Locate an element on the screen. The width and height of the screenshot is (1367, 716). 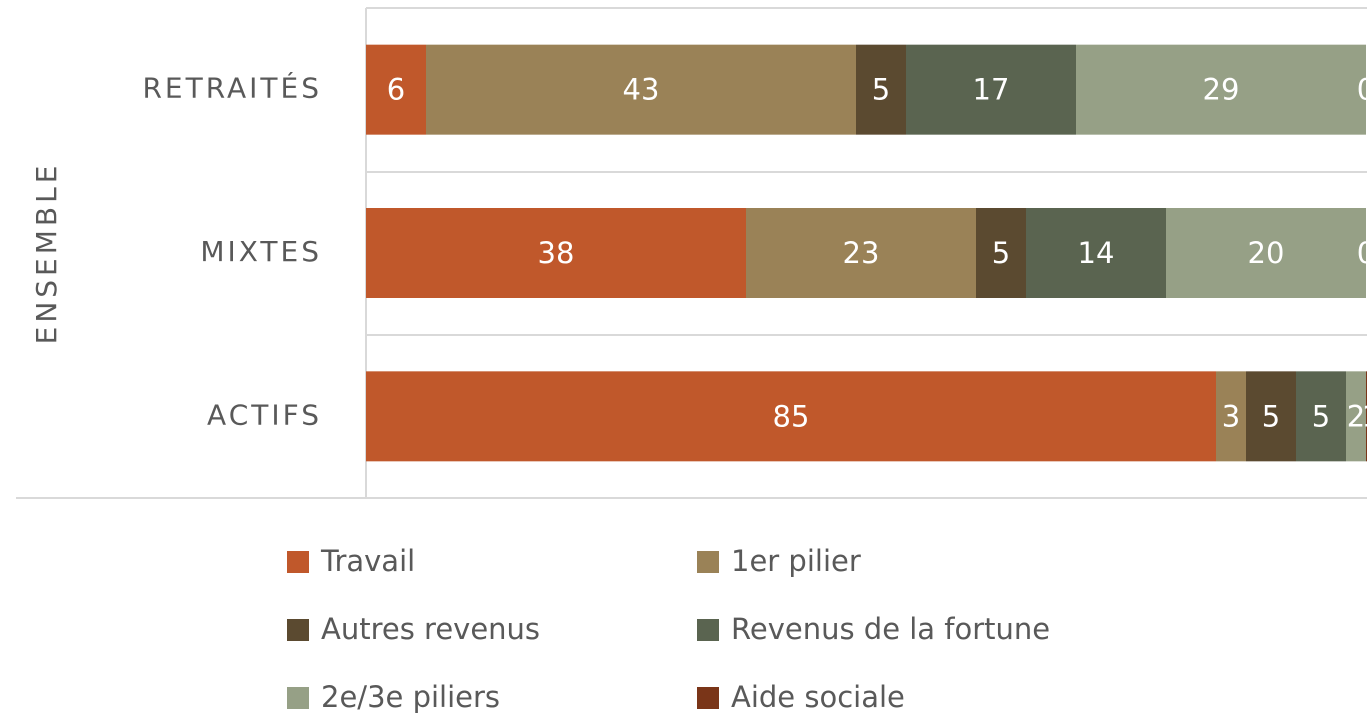
data-label: 14 is located at coordinates (1096, 253).